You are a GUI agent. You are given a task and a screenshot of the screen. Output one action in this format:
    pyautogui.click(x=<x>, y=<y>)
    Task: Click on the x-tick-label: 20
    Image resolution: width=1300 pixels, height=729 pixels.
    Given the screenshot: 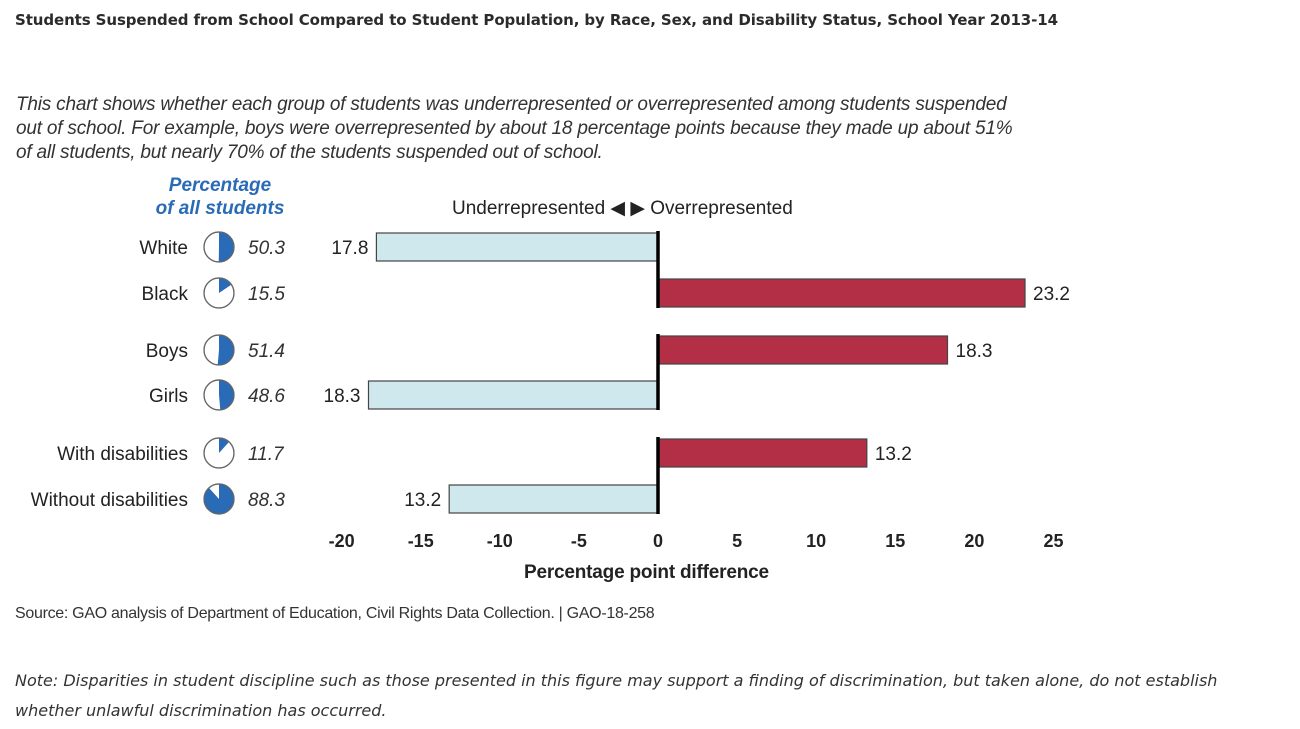 What is the action you would take?
    pyautogui.click(x=974, y=541)
    